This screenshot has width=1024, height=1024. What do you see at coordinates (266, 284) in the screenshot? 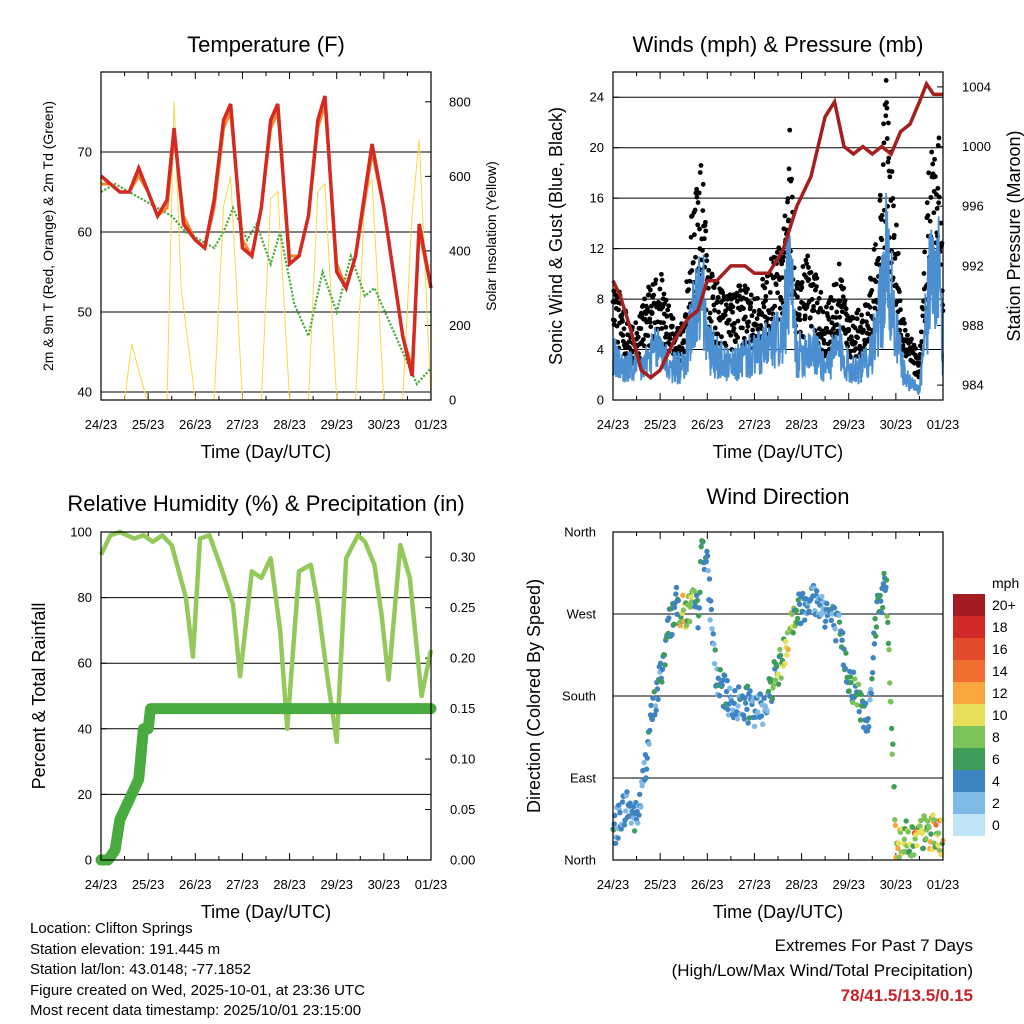
I see `dewpoint-line` at bounding box center [266, 284].